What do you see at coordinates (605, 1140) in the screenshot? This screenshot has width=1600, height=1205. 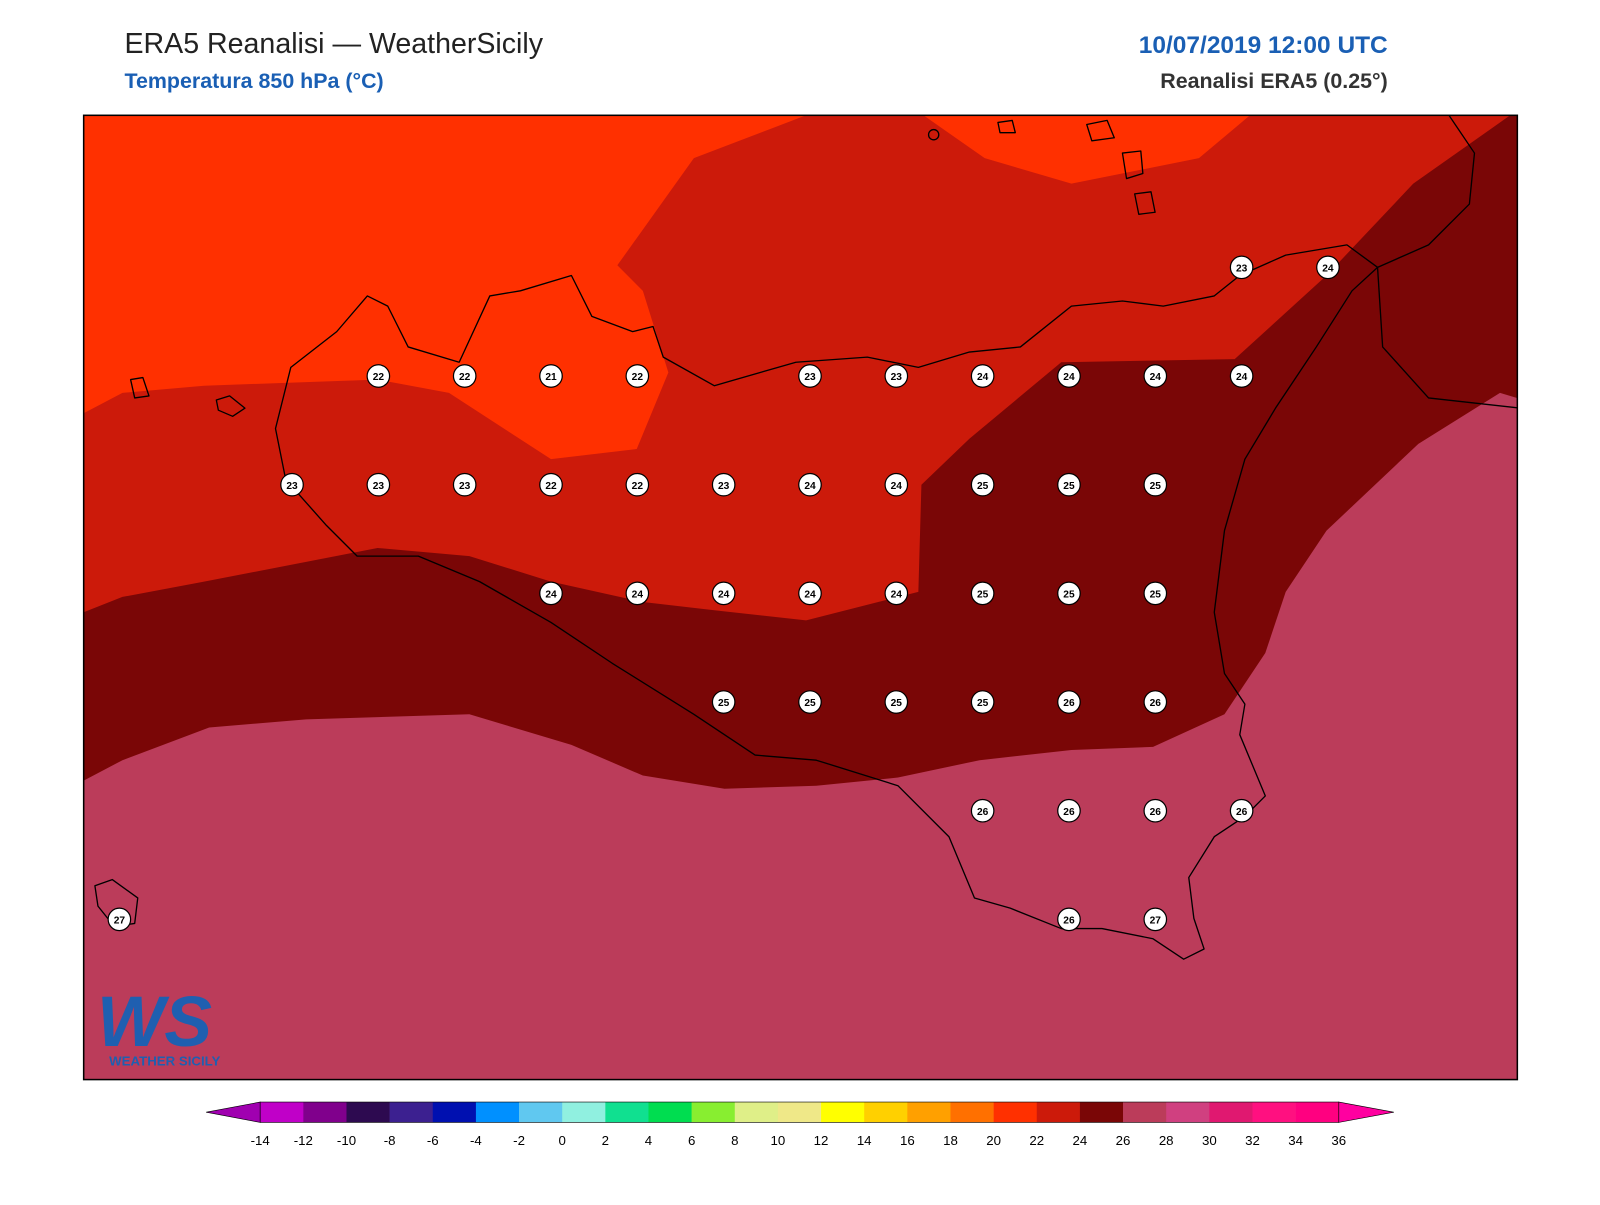 I see `colorbar-tick-label: 2` at bounding box center [605, 1140].